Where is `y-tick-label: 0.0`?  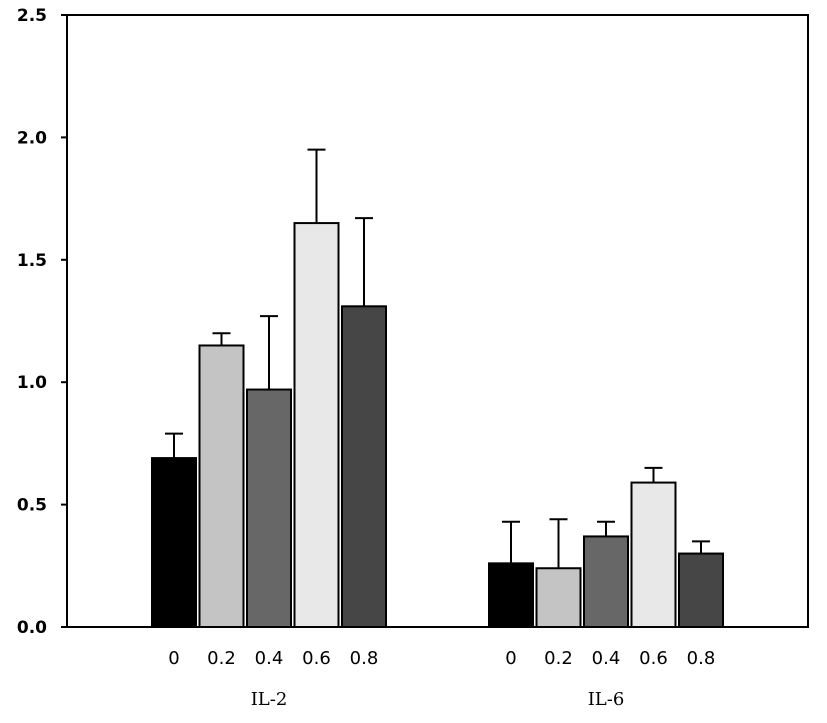 y-tick-label: 0.0 is located at coordinates (32, 628).